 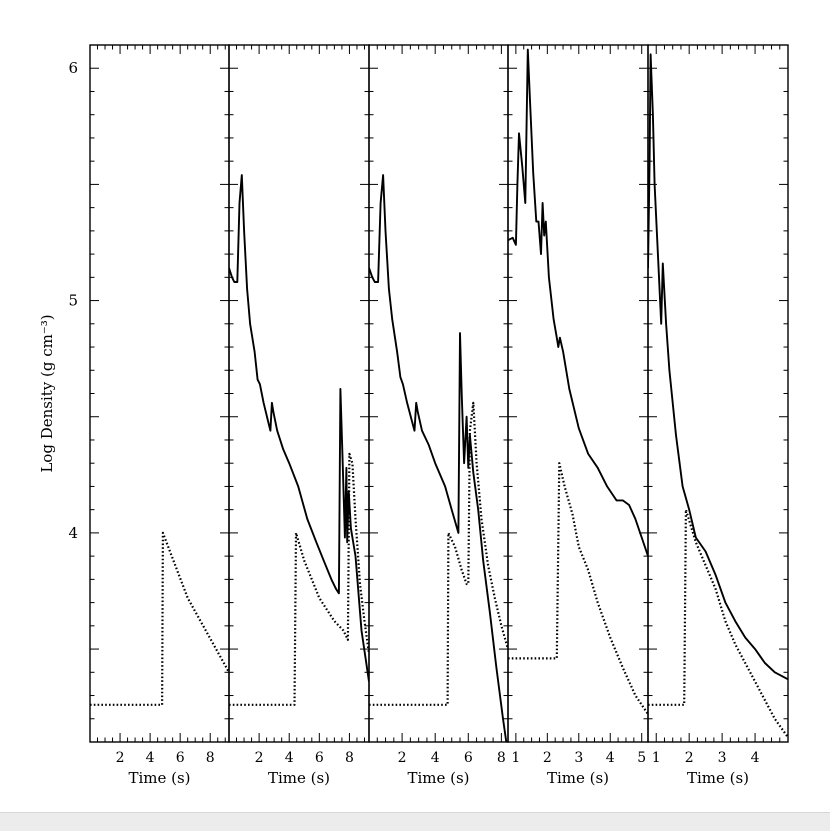 I want to click on y-tick-label: 6, so click(x=73, y=68).